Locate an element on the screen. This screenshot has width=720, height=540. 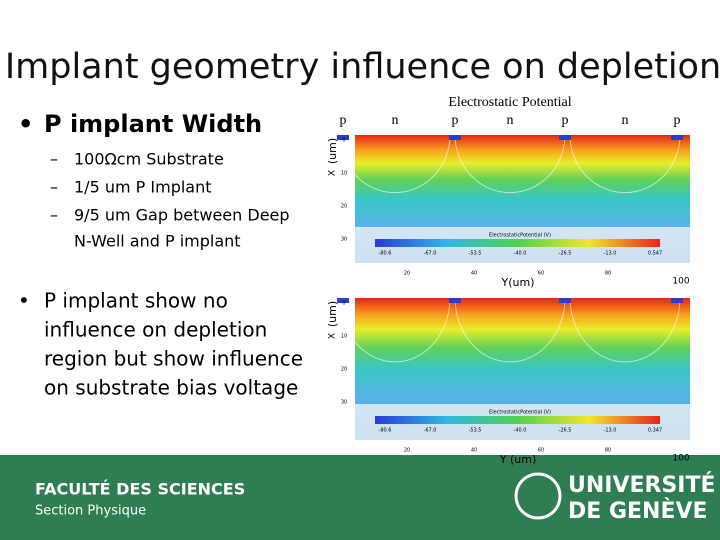
bullet: P implant Width is located at coordinates (153, 124).